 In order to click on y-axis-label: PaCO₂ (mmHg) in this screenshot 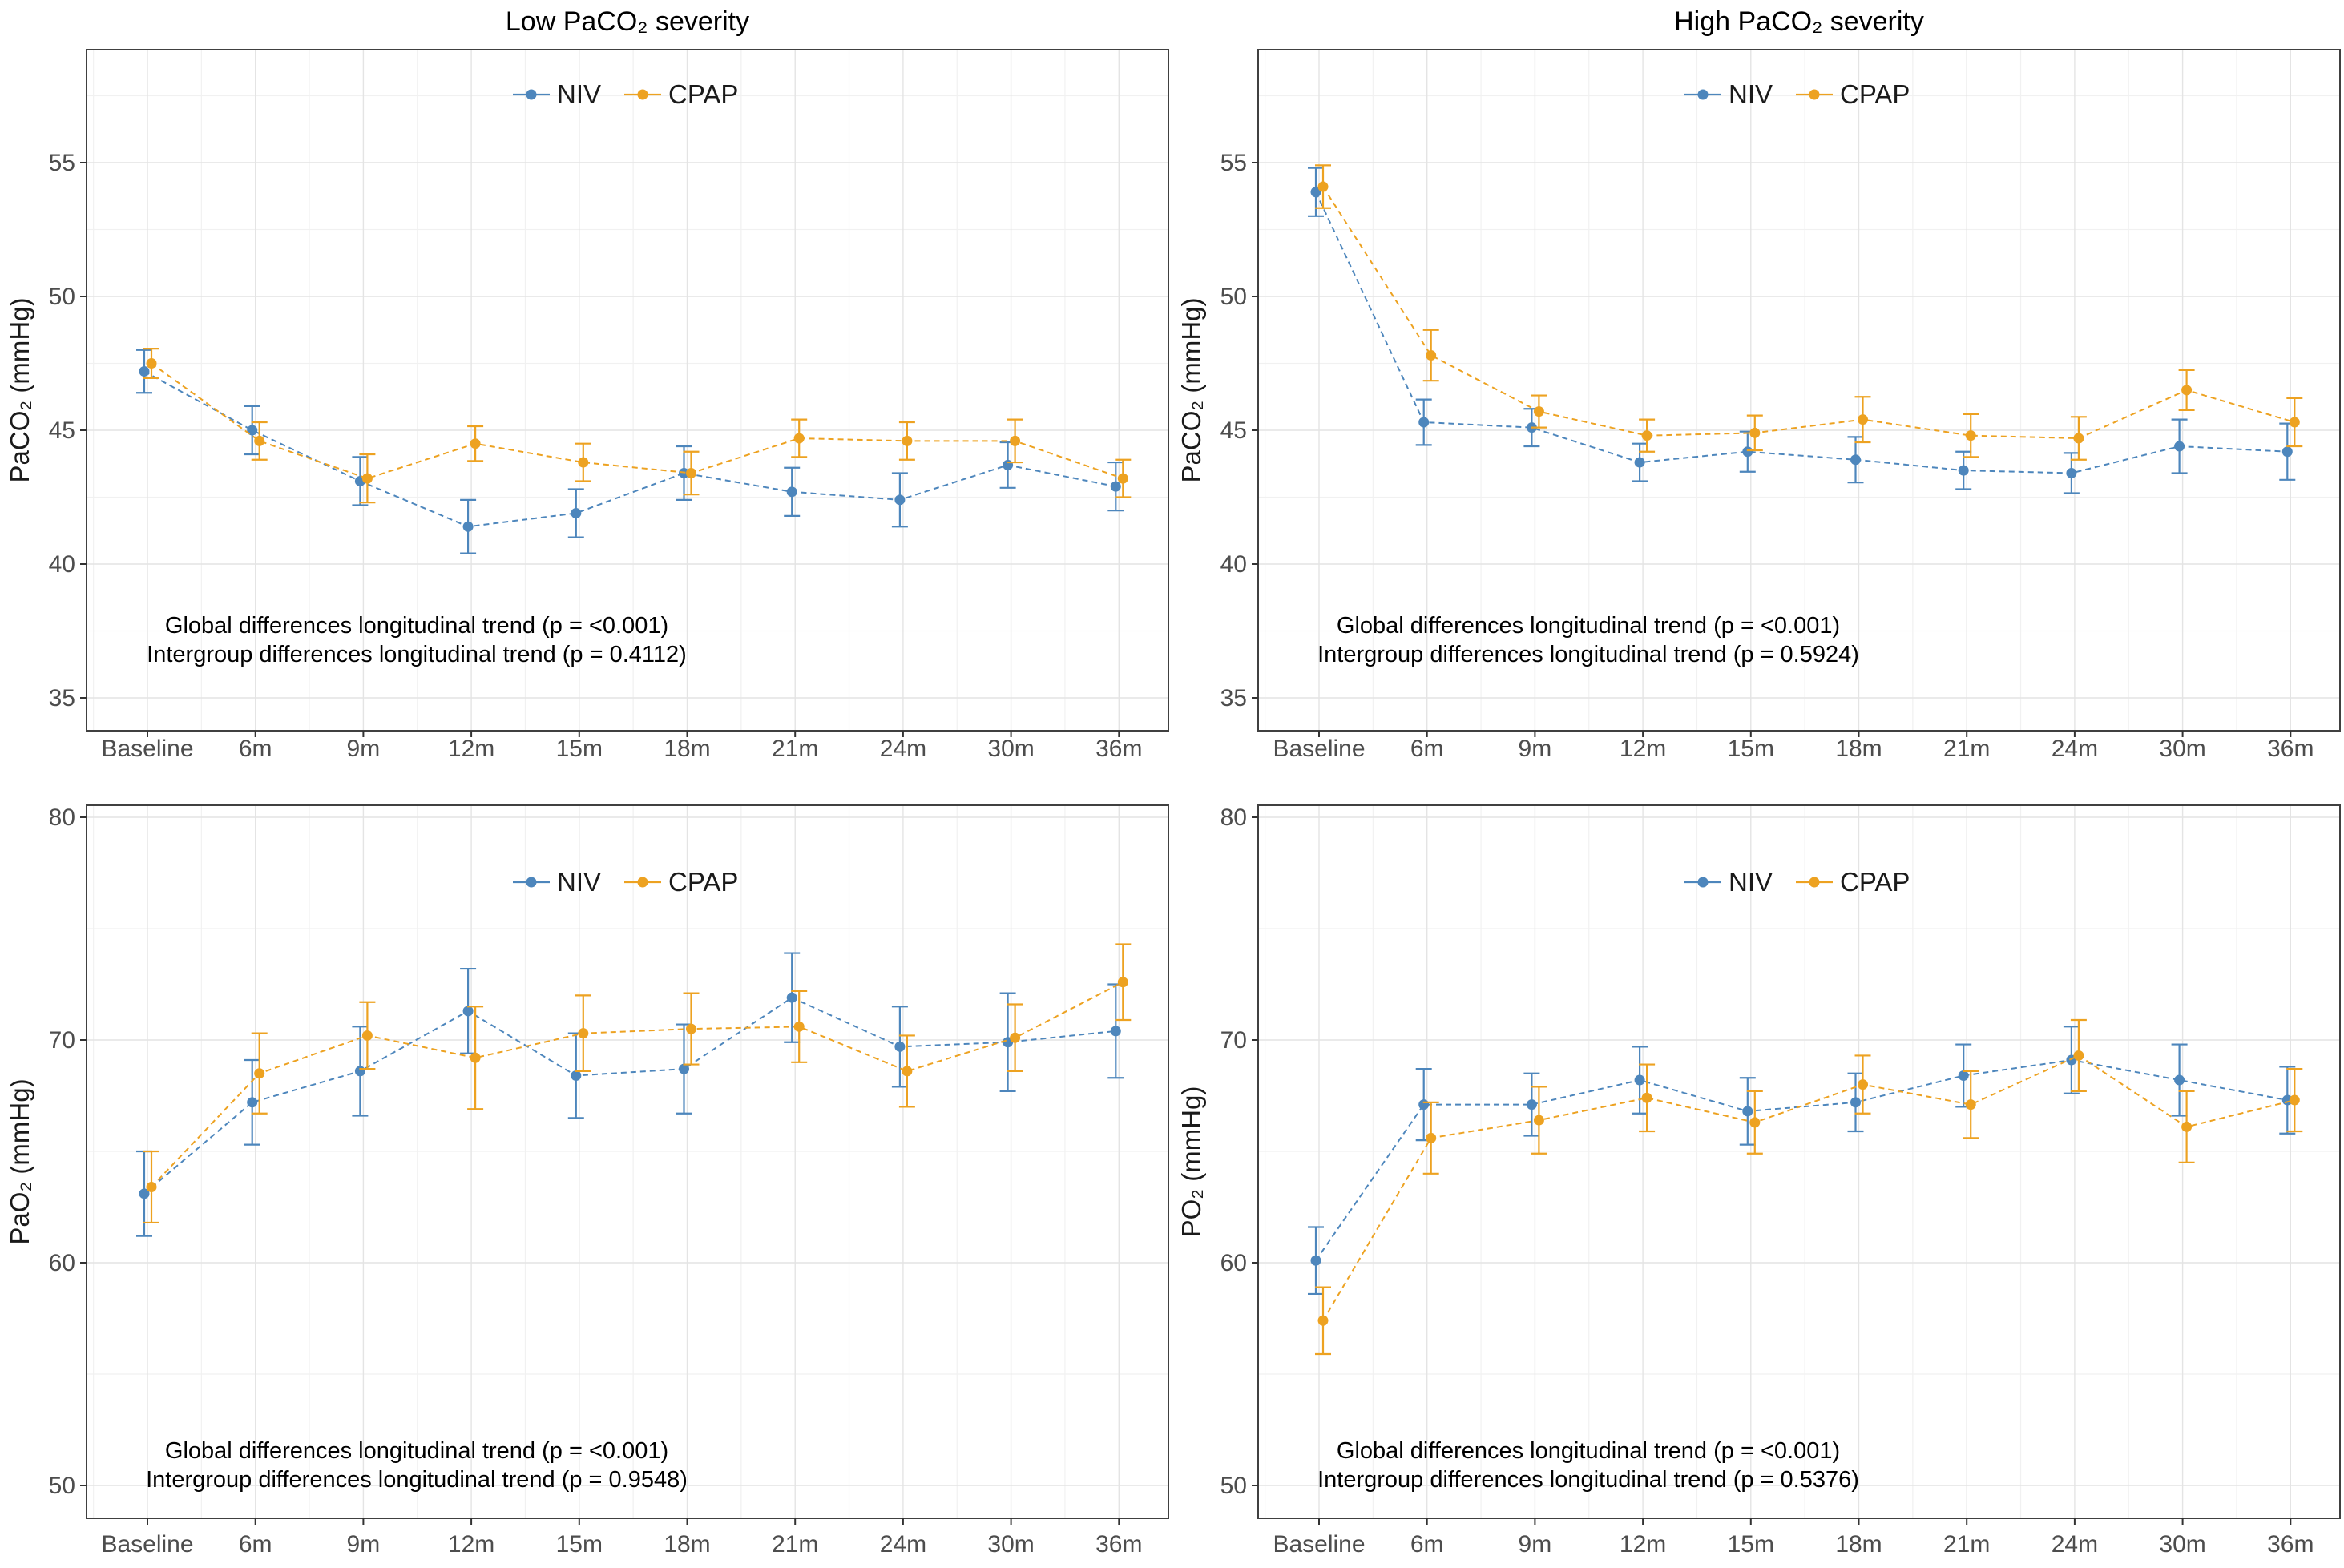, I will do `click(1191, 390)`.